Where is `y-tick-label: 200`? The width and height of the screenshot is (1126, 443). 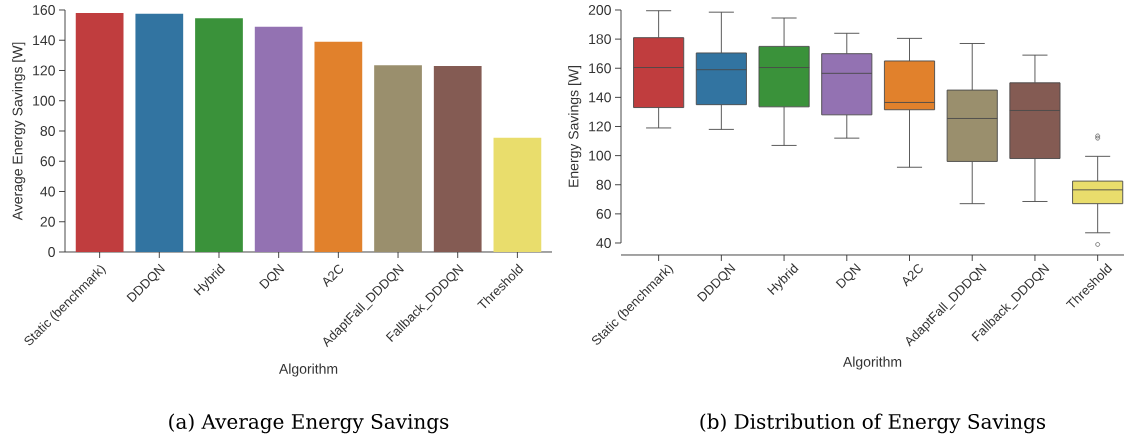
y-tick-label: 200 is located at coordinates (599, 10).